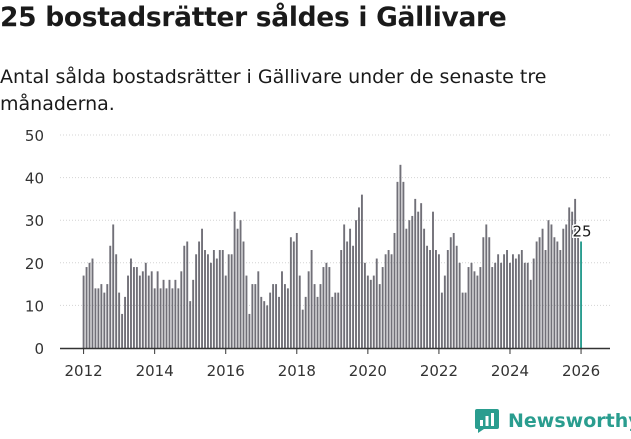  I want to click on x-tick-label: 2016, so click(226, 371).